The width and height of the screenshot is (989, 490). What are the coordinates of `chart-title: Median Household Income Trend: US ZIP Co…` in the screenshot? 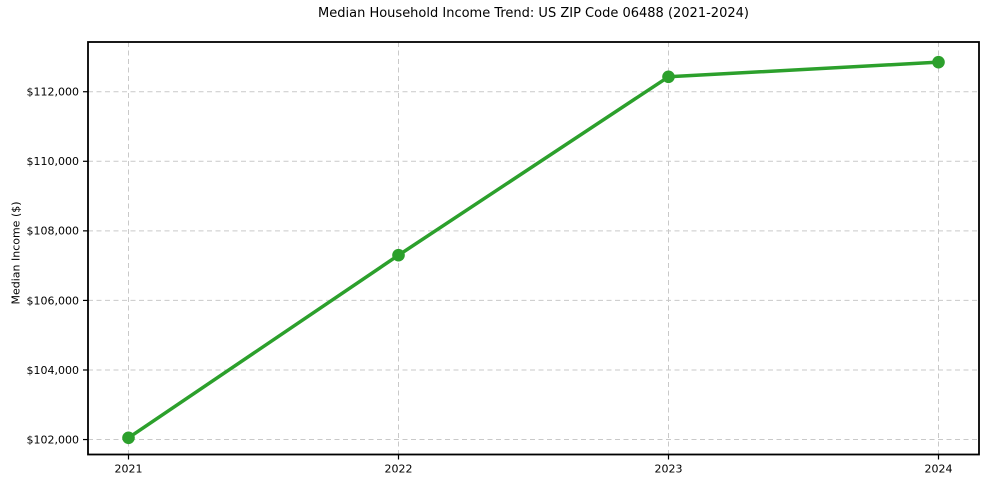 It's located at (533, 13).